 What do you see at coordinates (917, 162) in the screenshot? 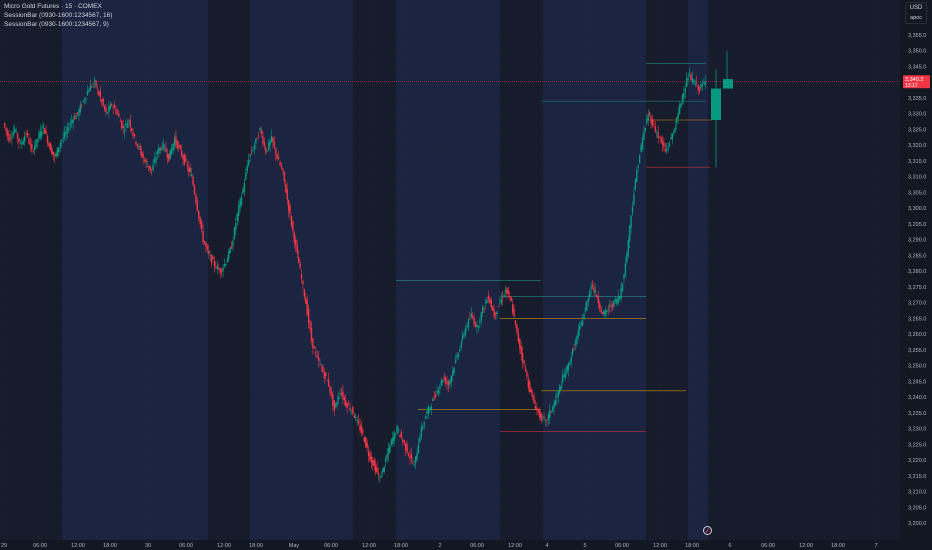
I see `price-tick-label: 3,315.0` at bounding box center [917, 162].